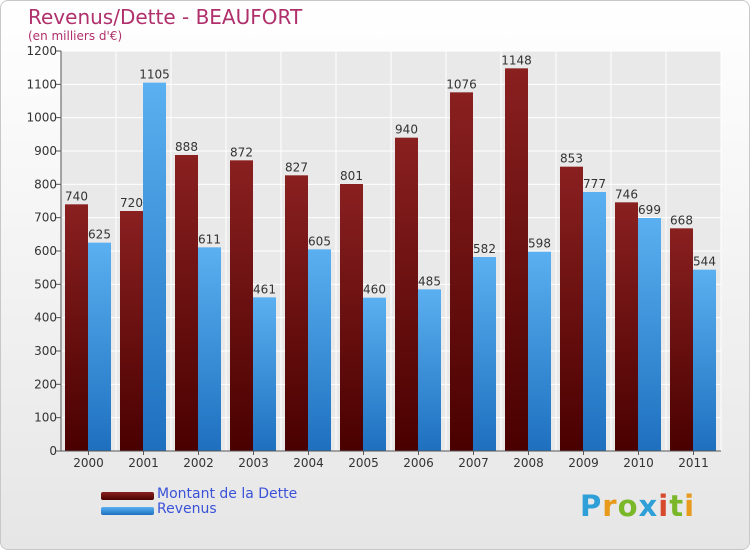 The image size is (750, 550). What do you see at coordinates (45, 418) in the screenshot?
I see `y-tick-label: 100` at bounding box center [45, 418].